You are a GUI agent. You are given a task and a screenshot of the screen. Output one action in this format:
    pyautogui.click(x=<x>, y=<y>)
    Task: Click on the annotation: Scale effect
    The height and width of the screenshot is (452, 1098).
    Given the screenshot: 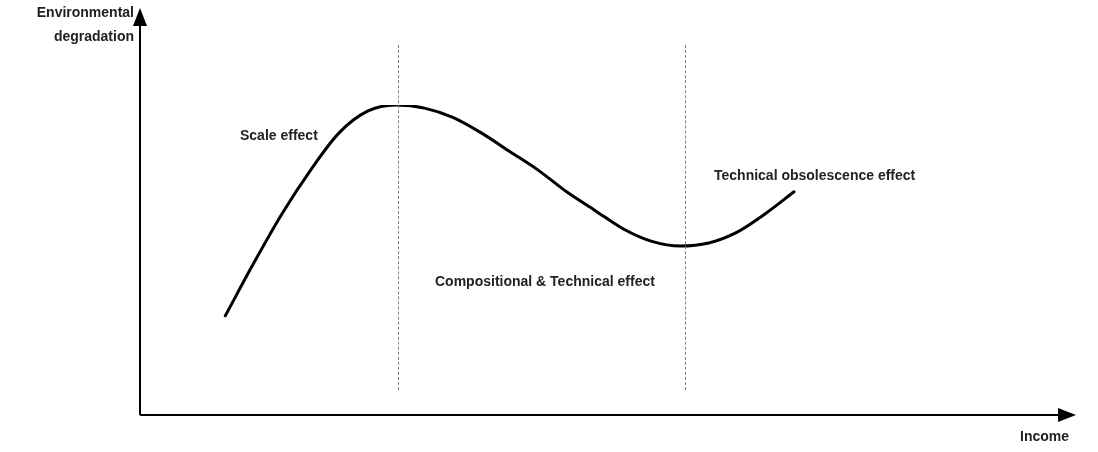 What is the action you would take?
    pyautogui.click(x=279, y=135)
    